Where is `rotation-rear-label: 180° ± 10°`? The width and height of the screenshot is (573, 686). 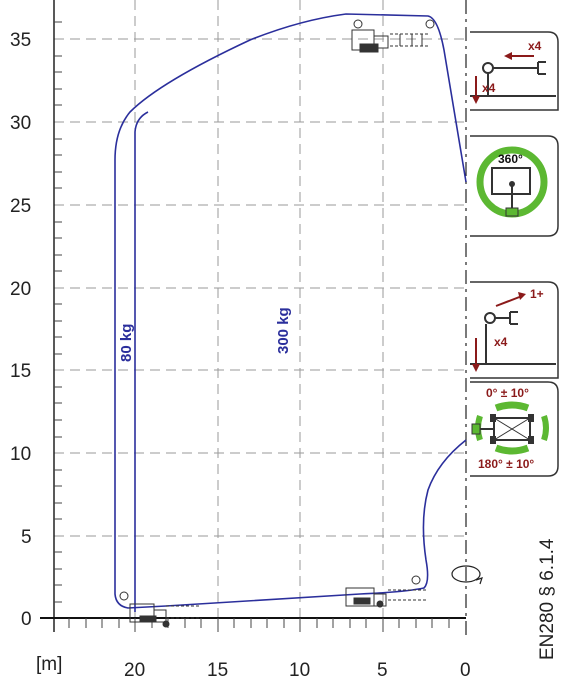 rotation-rear-label: 180° ± 10° is located at coordinates (506, 464).